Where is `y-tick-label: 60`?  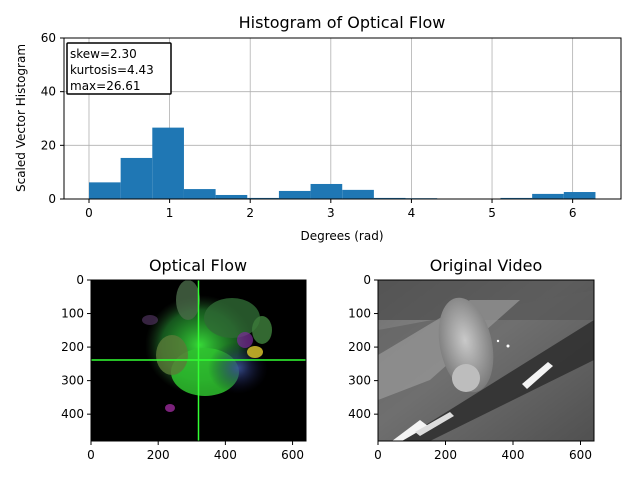
y-tick-label: 60 is located at coordinates (48, 38).